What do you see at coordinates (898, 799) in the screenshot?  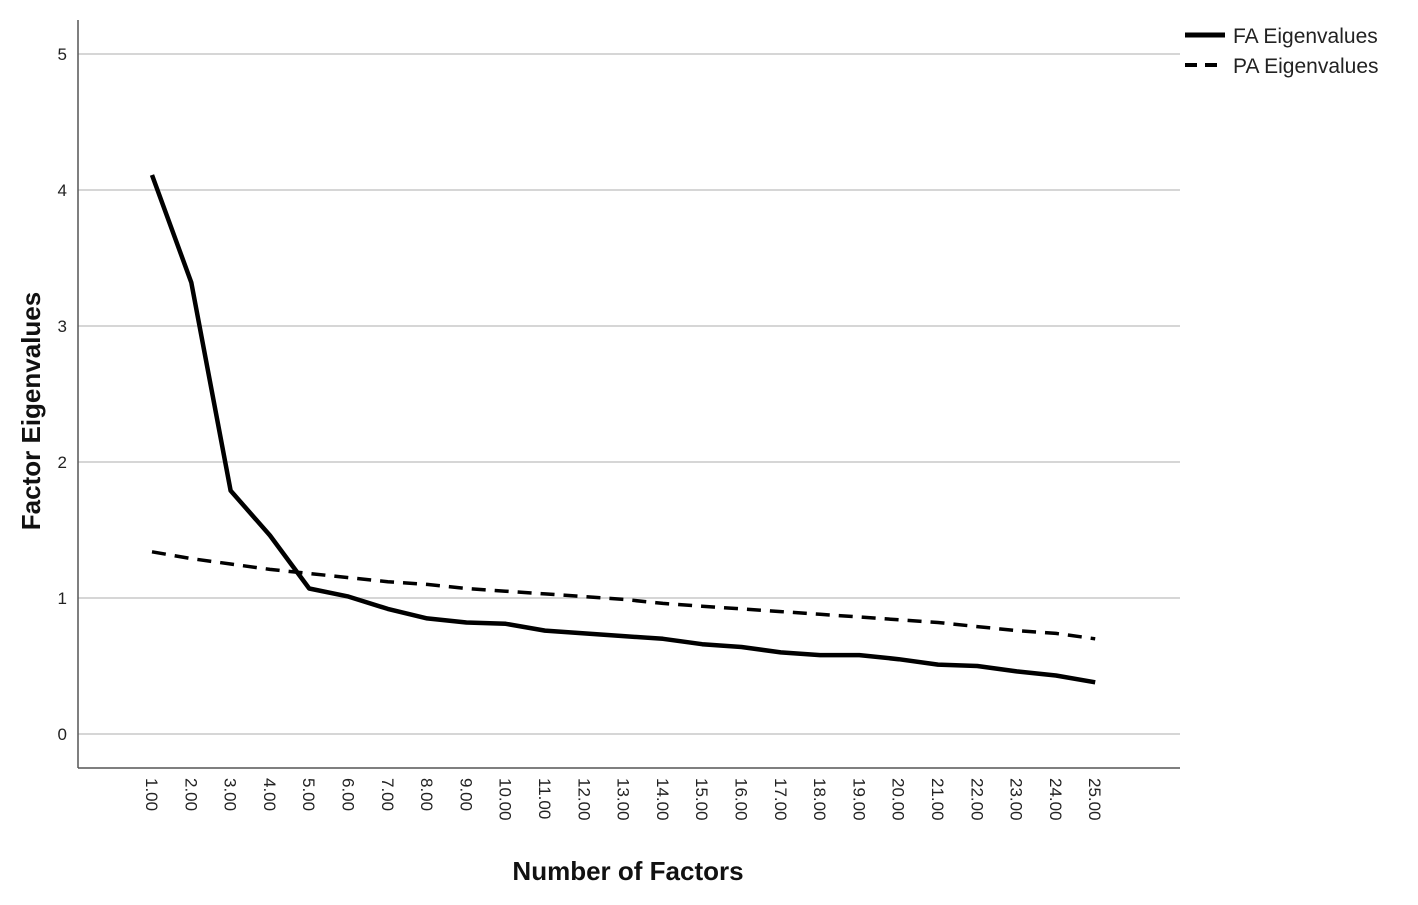 I see `x-tick-label-20: 20.00` at bounding box center [898, 799].